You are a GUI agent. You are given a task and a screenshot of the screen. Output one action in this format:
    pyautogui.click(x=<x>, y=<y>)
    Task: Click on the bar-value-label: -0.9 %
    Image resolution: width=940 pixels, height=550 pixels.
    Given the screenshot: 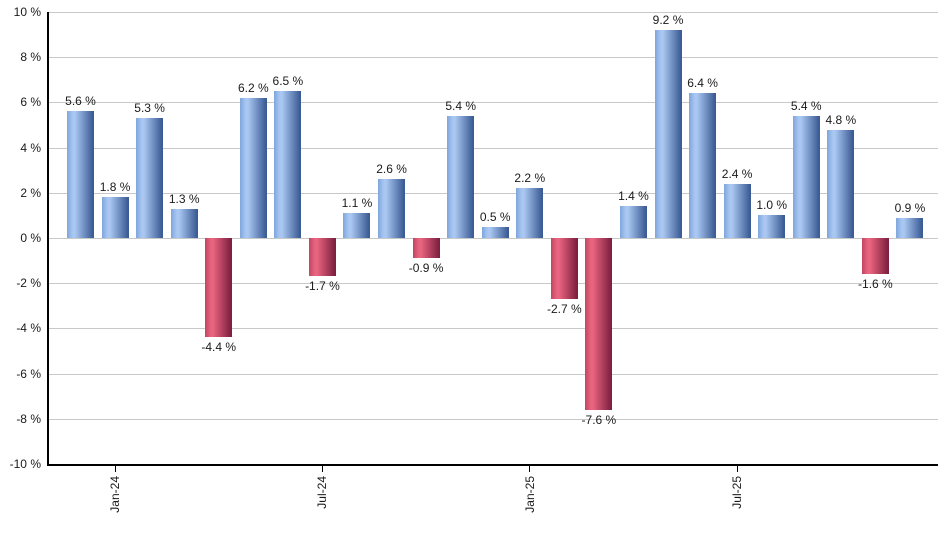 What is the action you would take?
    pyautogui.click(x=426, y=268)
    